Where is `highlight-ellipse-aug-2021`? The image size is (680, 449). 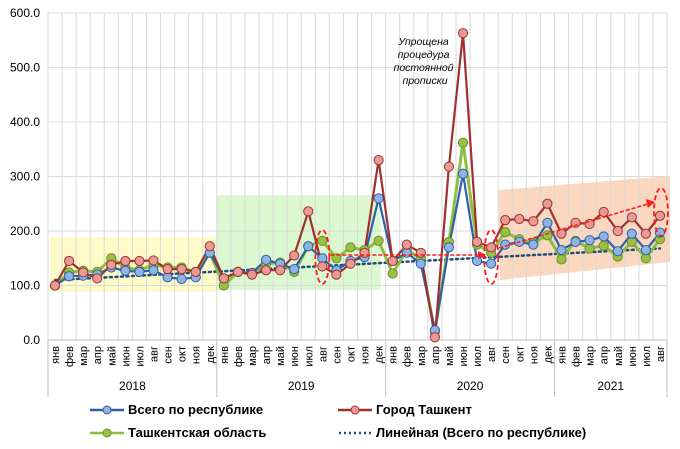
highlight-ellipse-aug-2021 is located at coordinates (661, 212).